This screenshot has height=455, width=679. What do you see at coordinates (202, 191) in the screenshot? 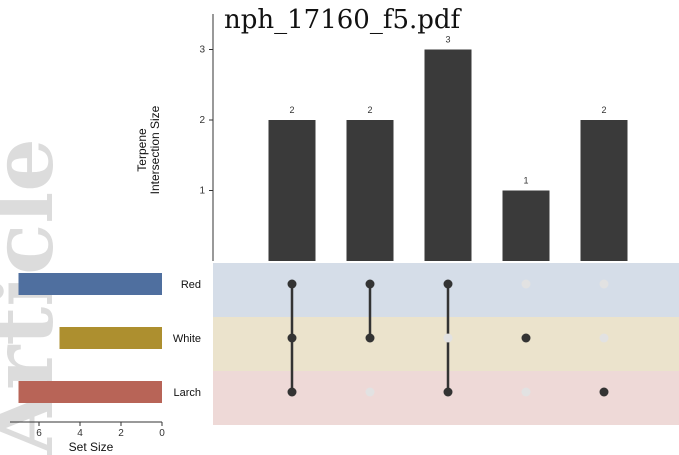
I see `y-tick-label-1: 1` at bounding box center [202, 191].